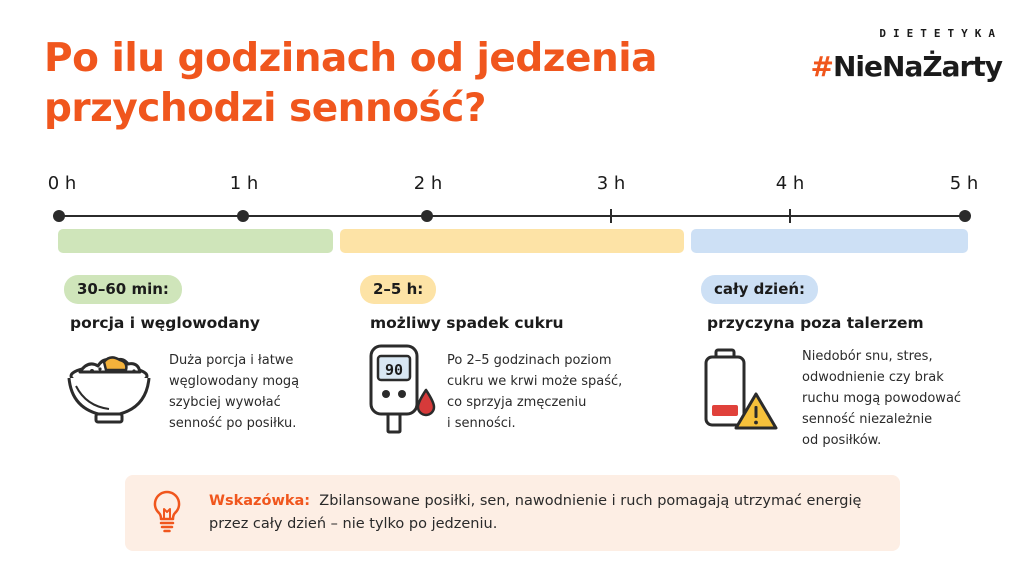  What do you see at coordinates (611, 183) in the screenshot?
I see `timeline-label-3h: 3 h` at bounding box center [611, 183].